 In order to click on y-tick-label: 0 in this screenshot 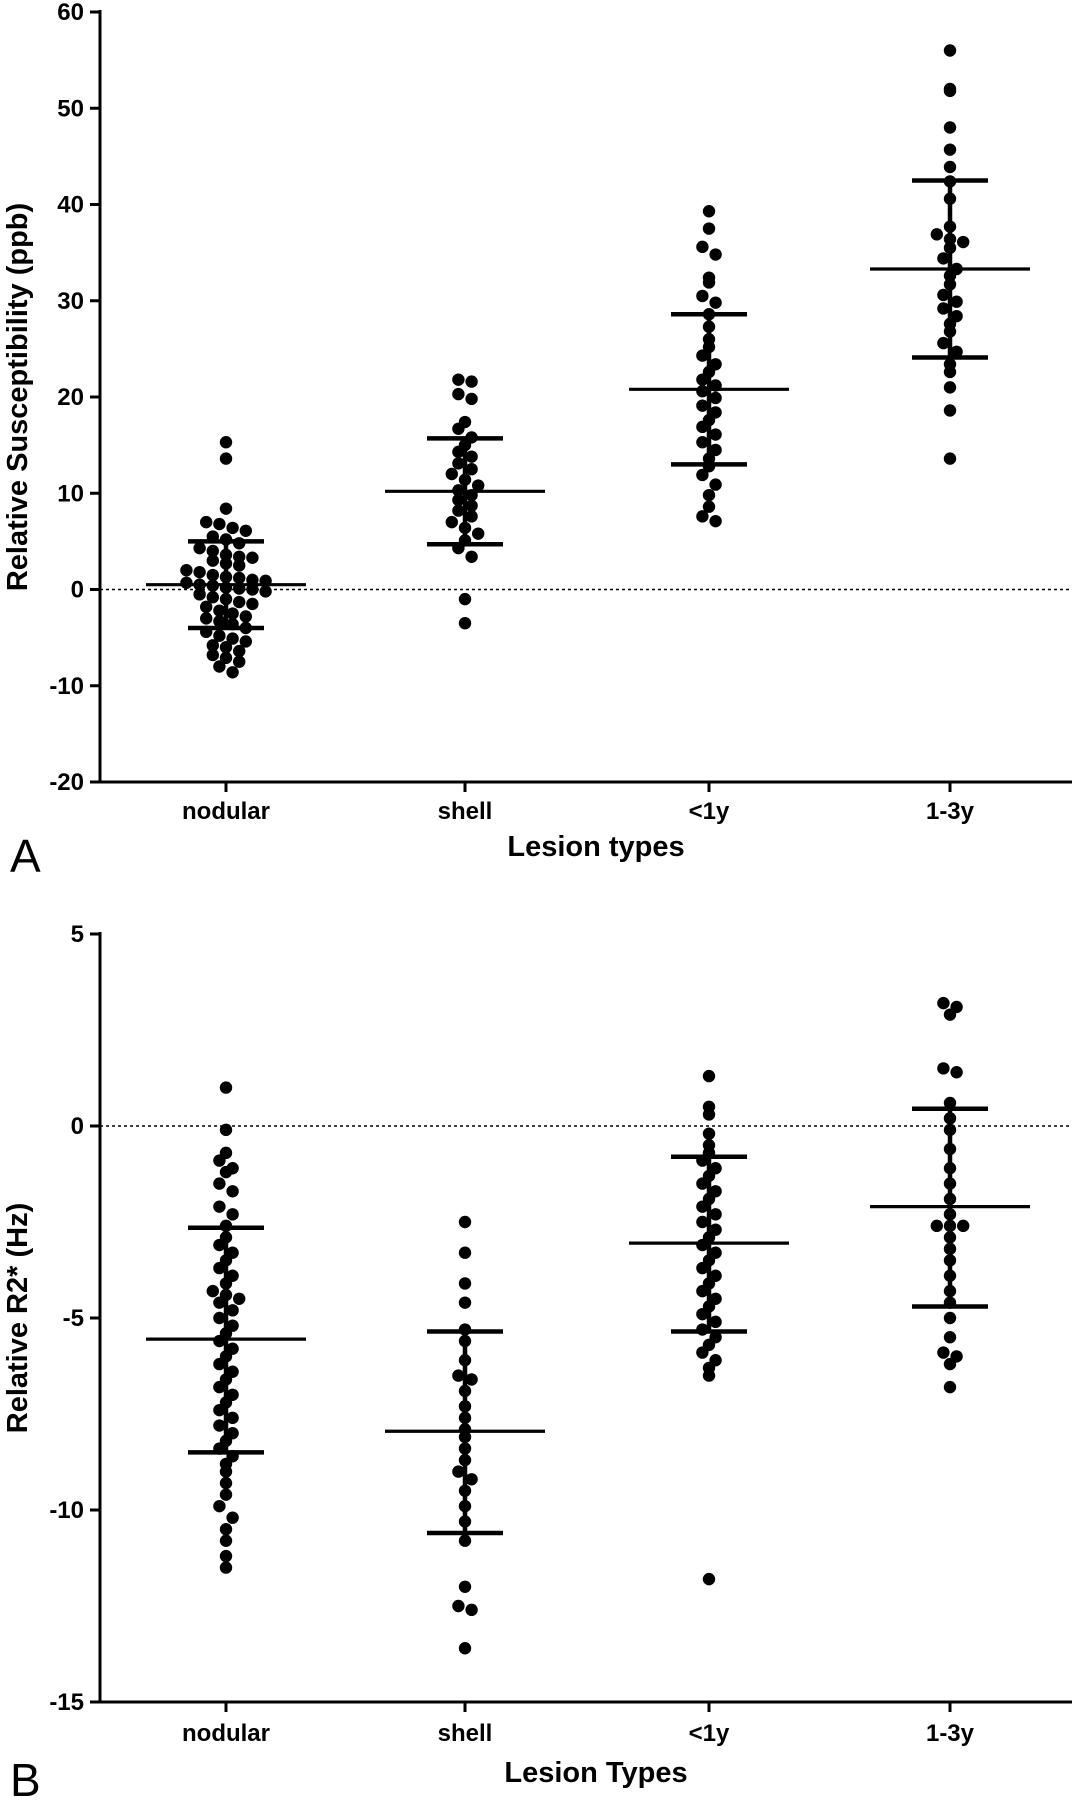, I will do `click(77, 1126)`.